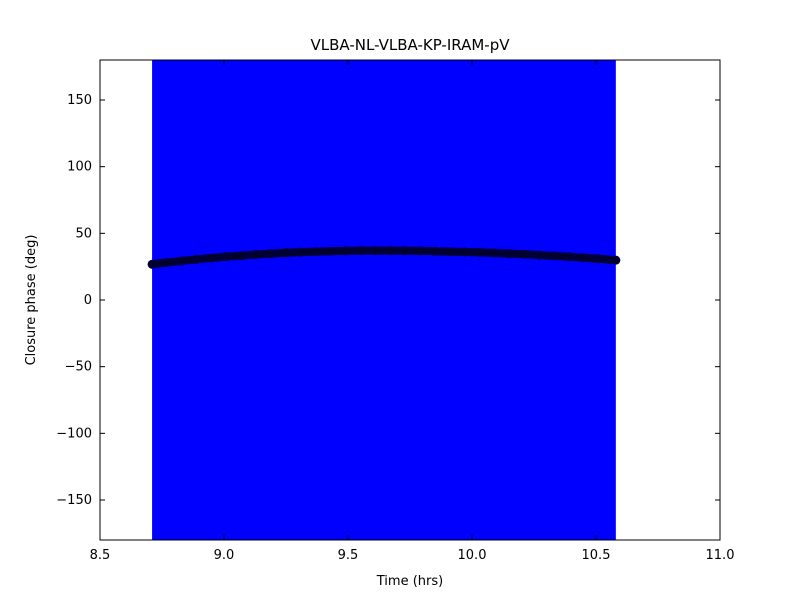  Describe the element at coordinates (409, 581) in the screenshot. I see `x-axis-label: Time (hrs)` at that location.